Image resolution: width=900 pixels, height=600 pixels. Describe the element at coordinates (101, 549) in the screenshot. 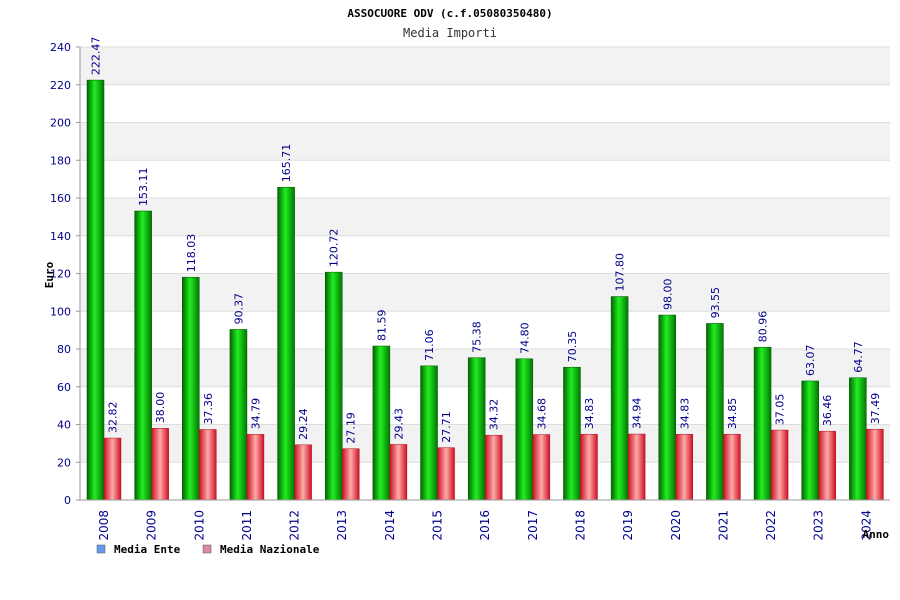

I see `legend-swatch-media-ente` at that location.